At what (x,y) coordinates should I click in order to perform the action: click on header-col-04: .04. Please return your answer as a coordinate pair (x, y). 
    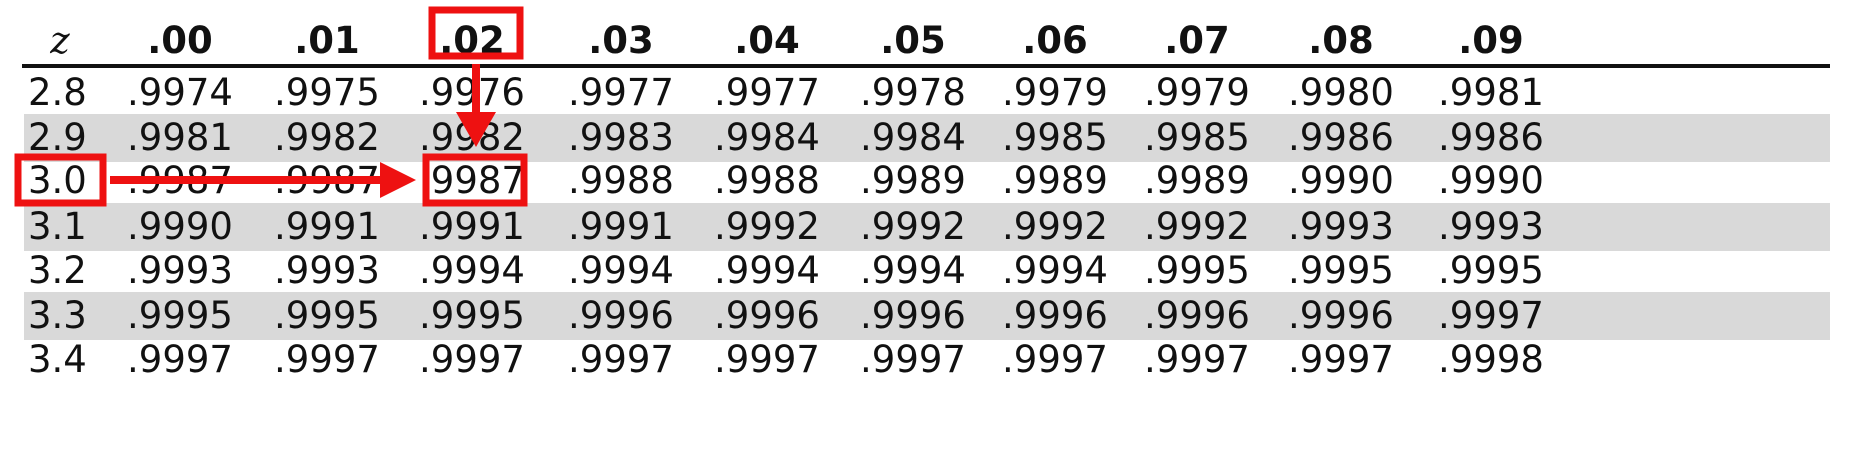
    Looking at the image, I should click on (767, 40).